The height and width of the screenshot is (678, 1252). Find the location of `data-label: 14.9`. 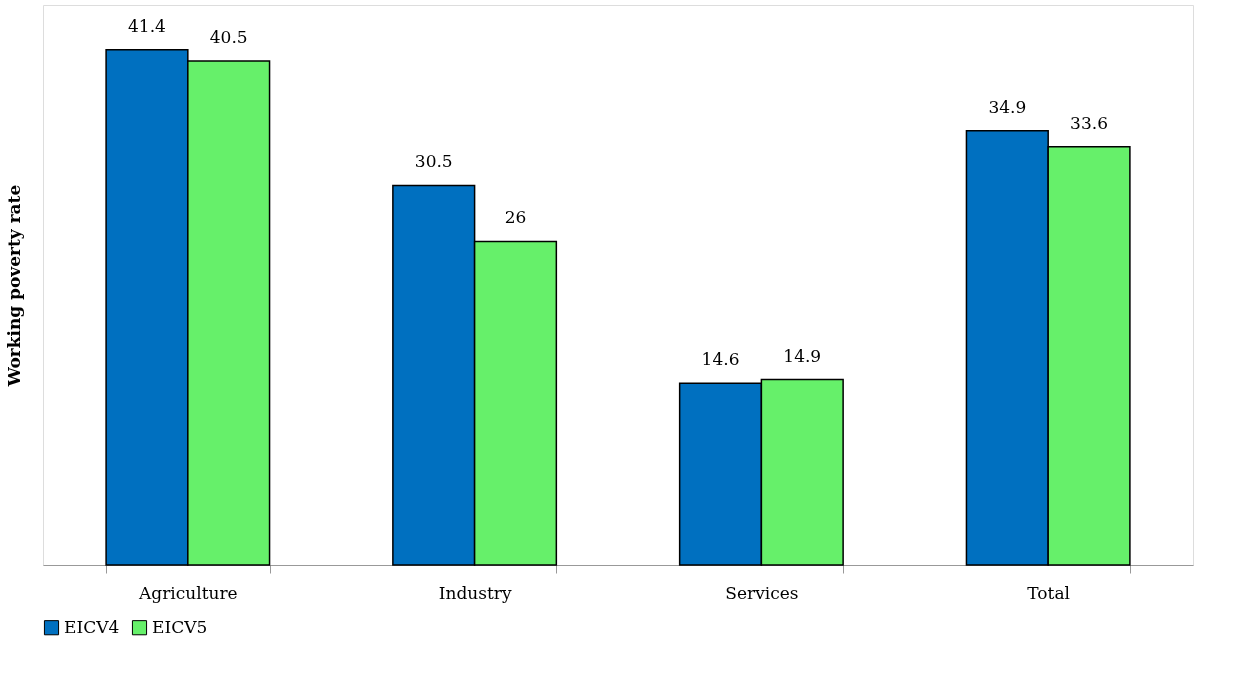

data-label: 14.9 is located at coordinates (802, 355).